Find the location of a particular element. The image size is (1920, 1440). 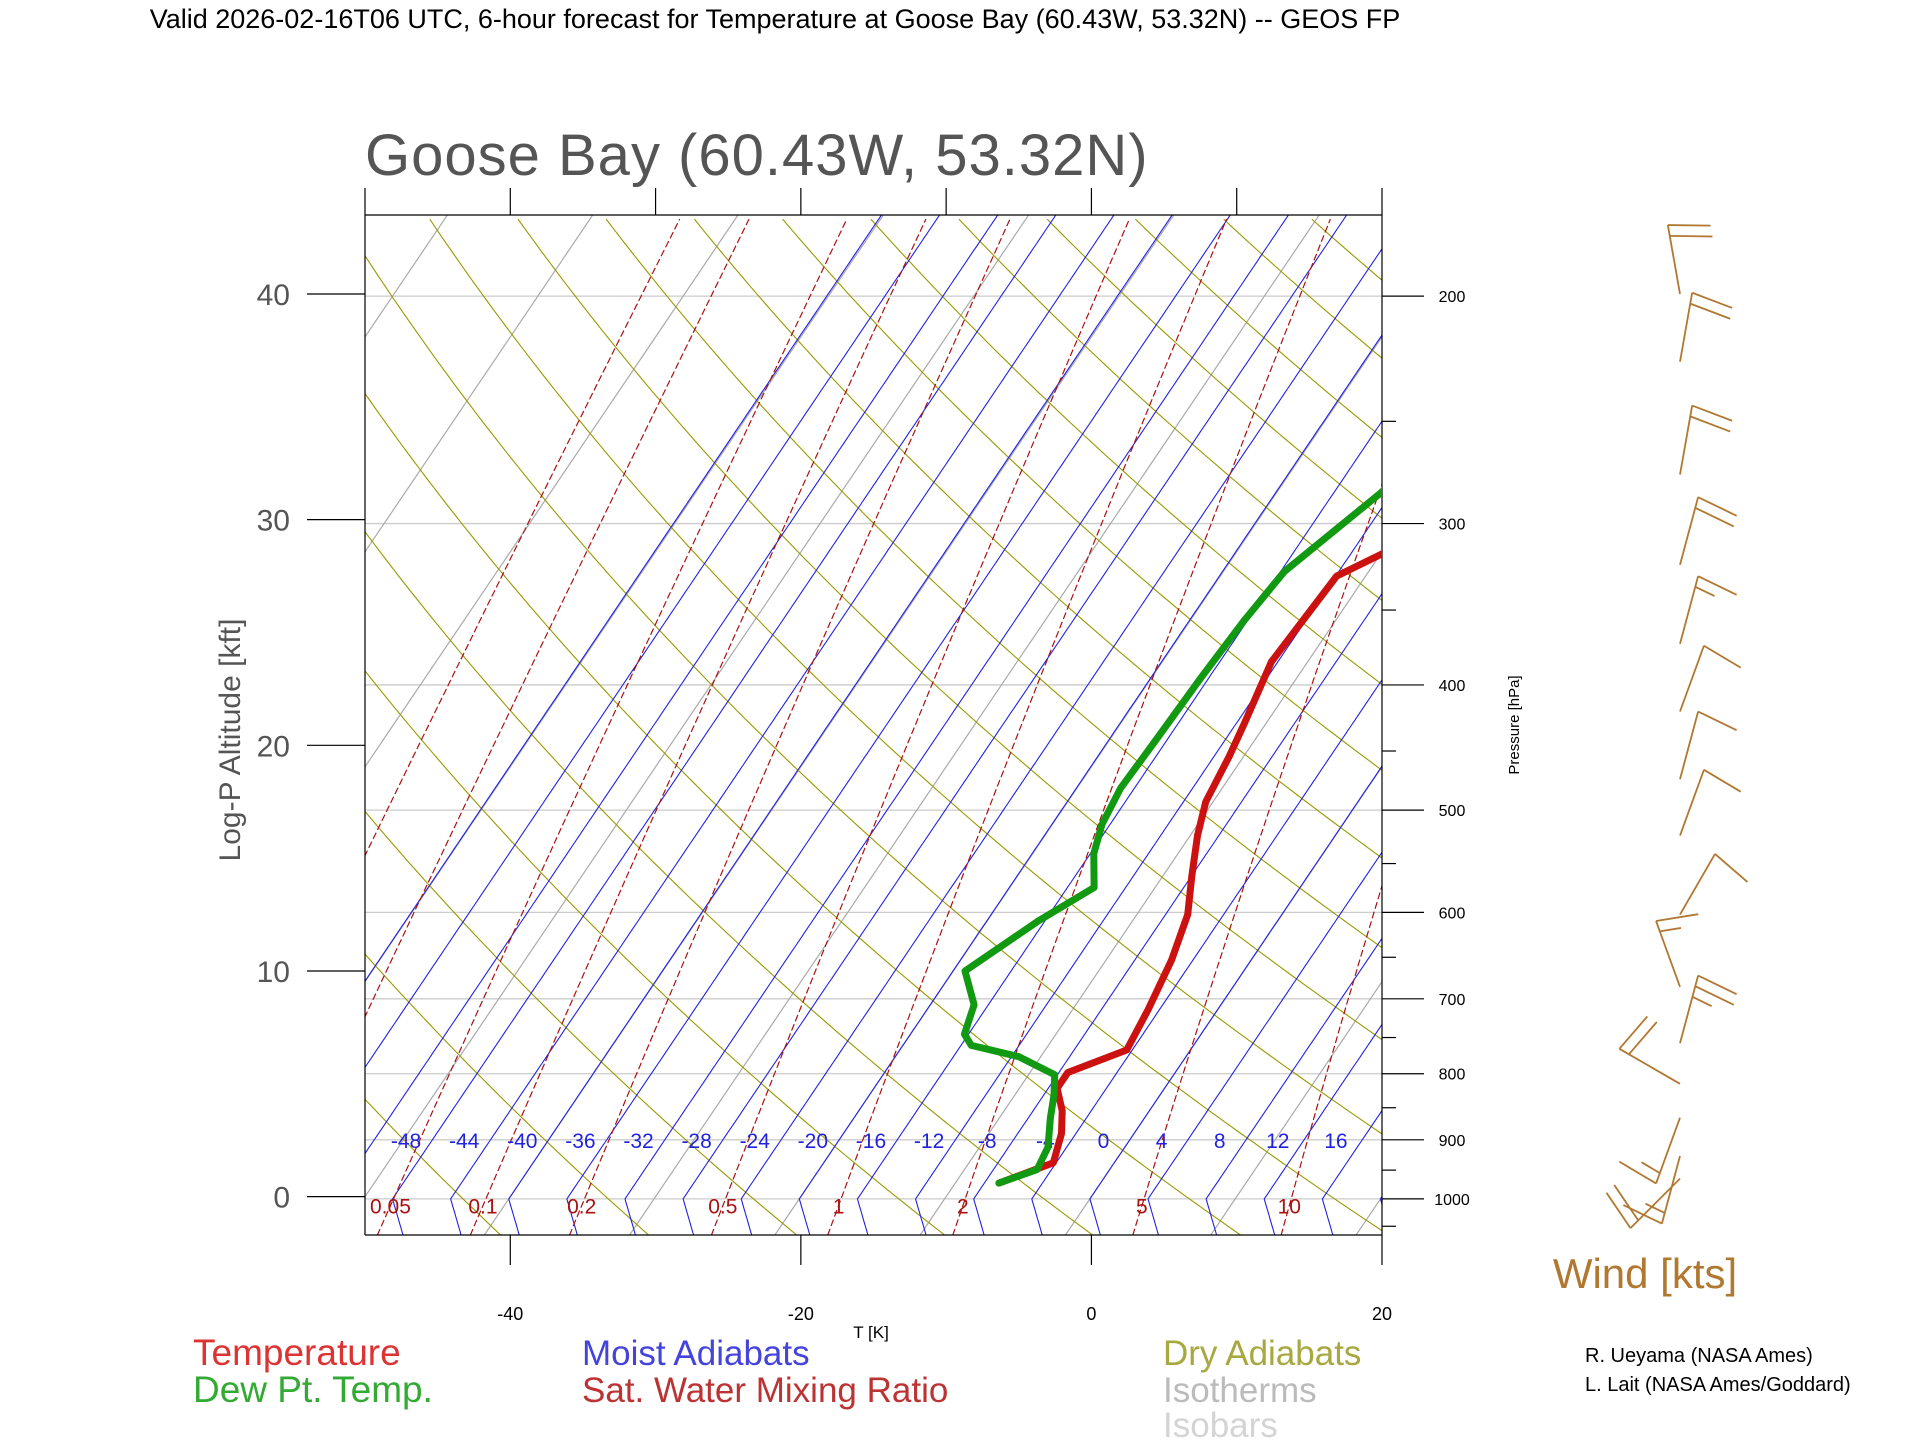

moist-adiabat--4 is located at coordinates (1206, 956).